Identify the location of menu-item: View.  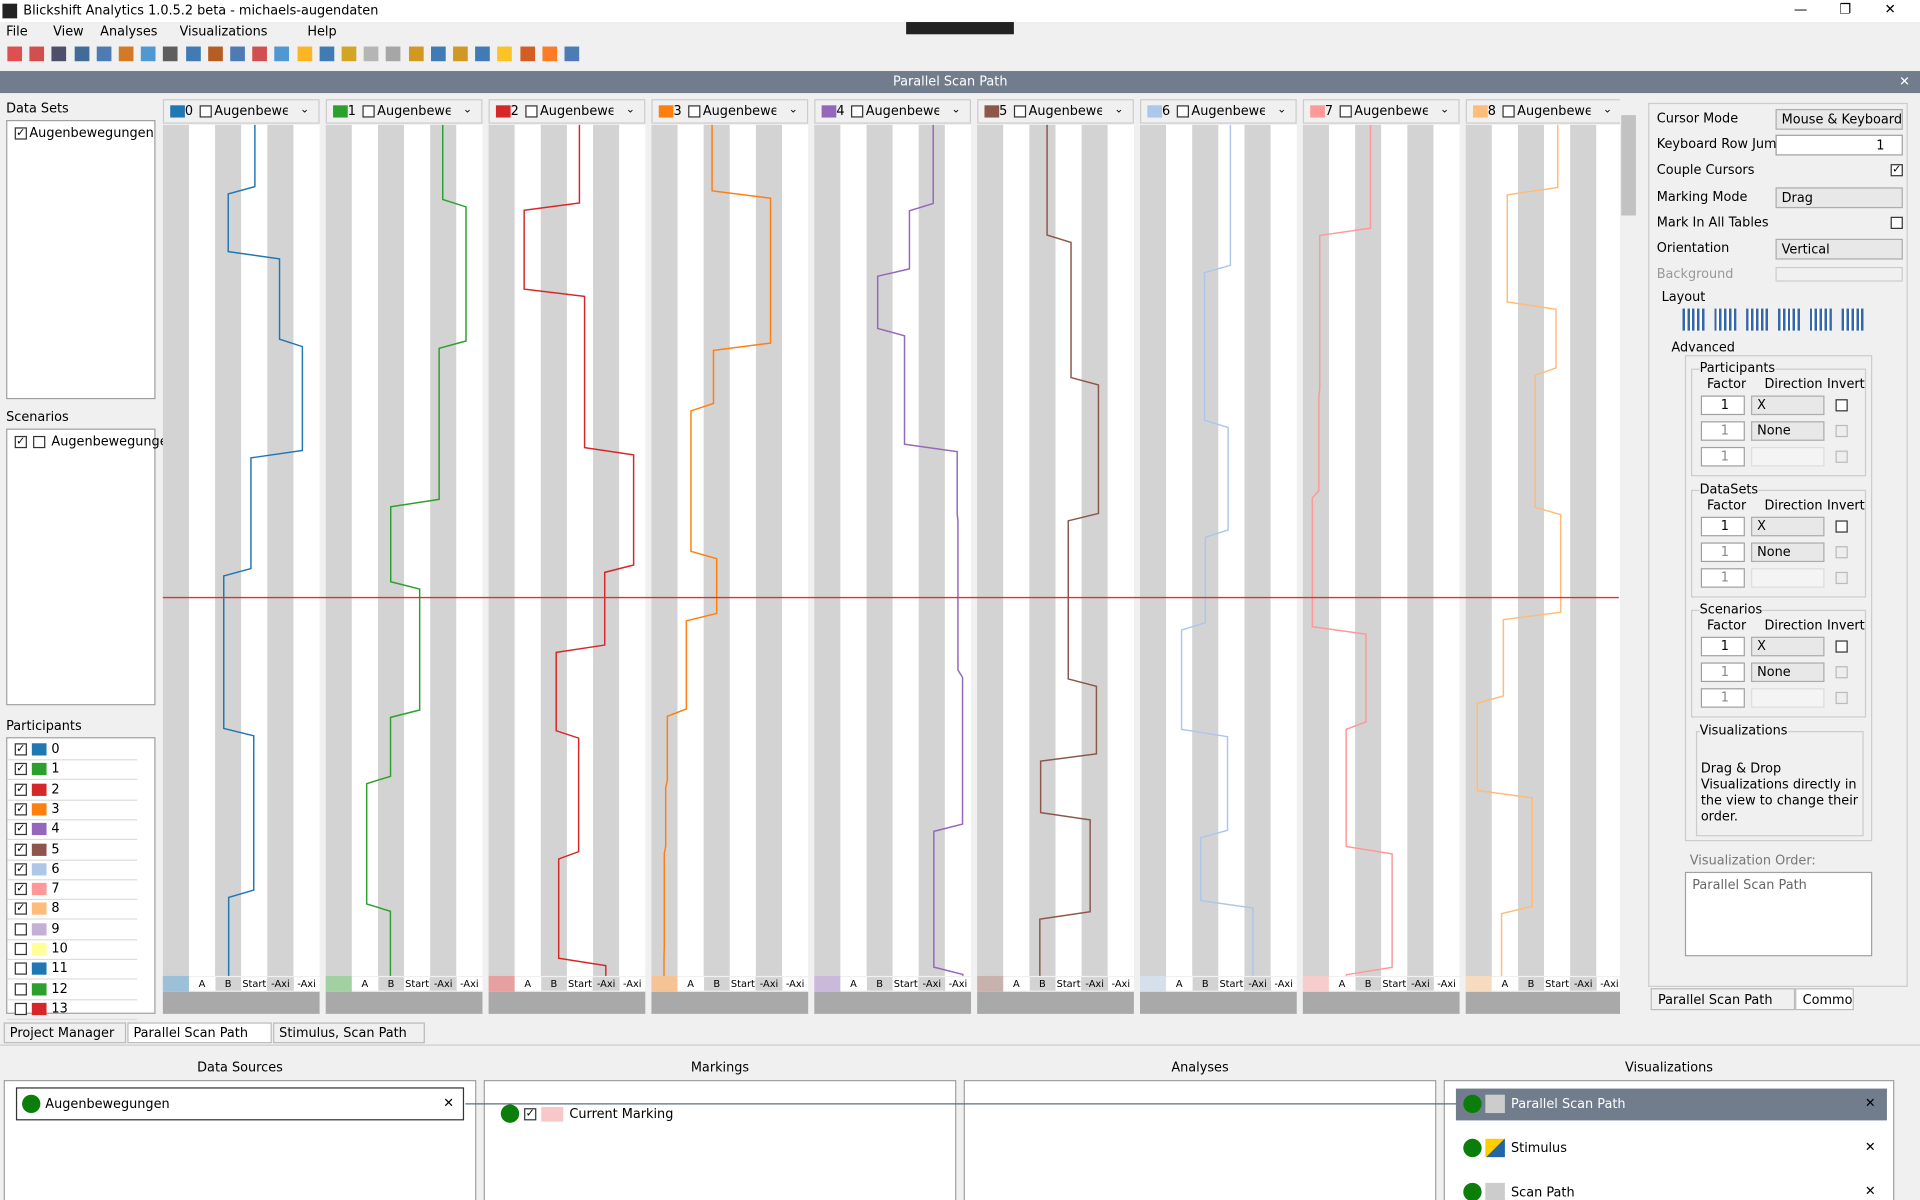
(68, 32).